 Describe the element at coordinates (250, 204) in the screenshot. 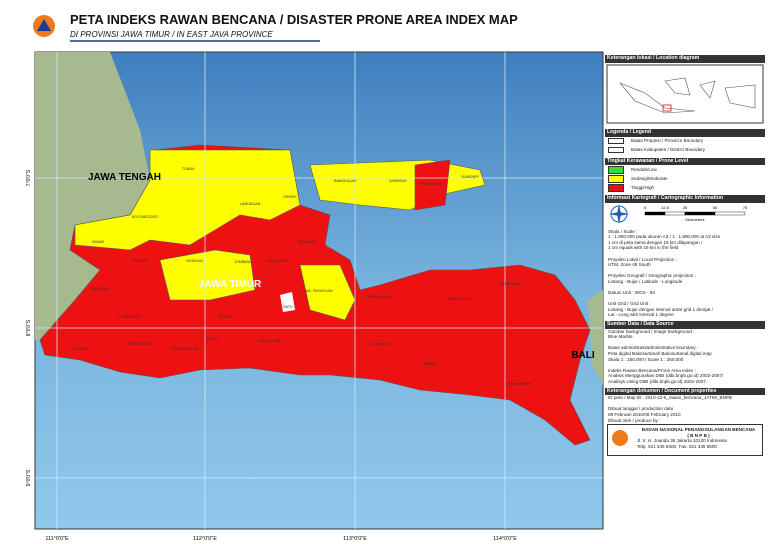

I see `region-label: LAMONGAN` at that location.